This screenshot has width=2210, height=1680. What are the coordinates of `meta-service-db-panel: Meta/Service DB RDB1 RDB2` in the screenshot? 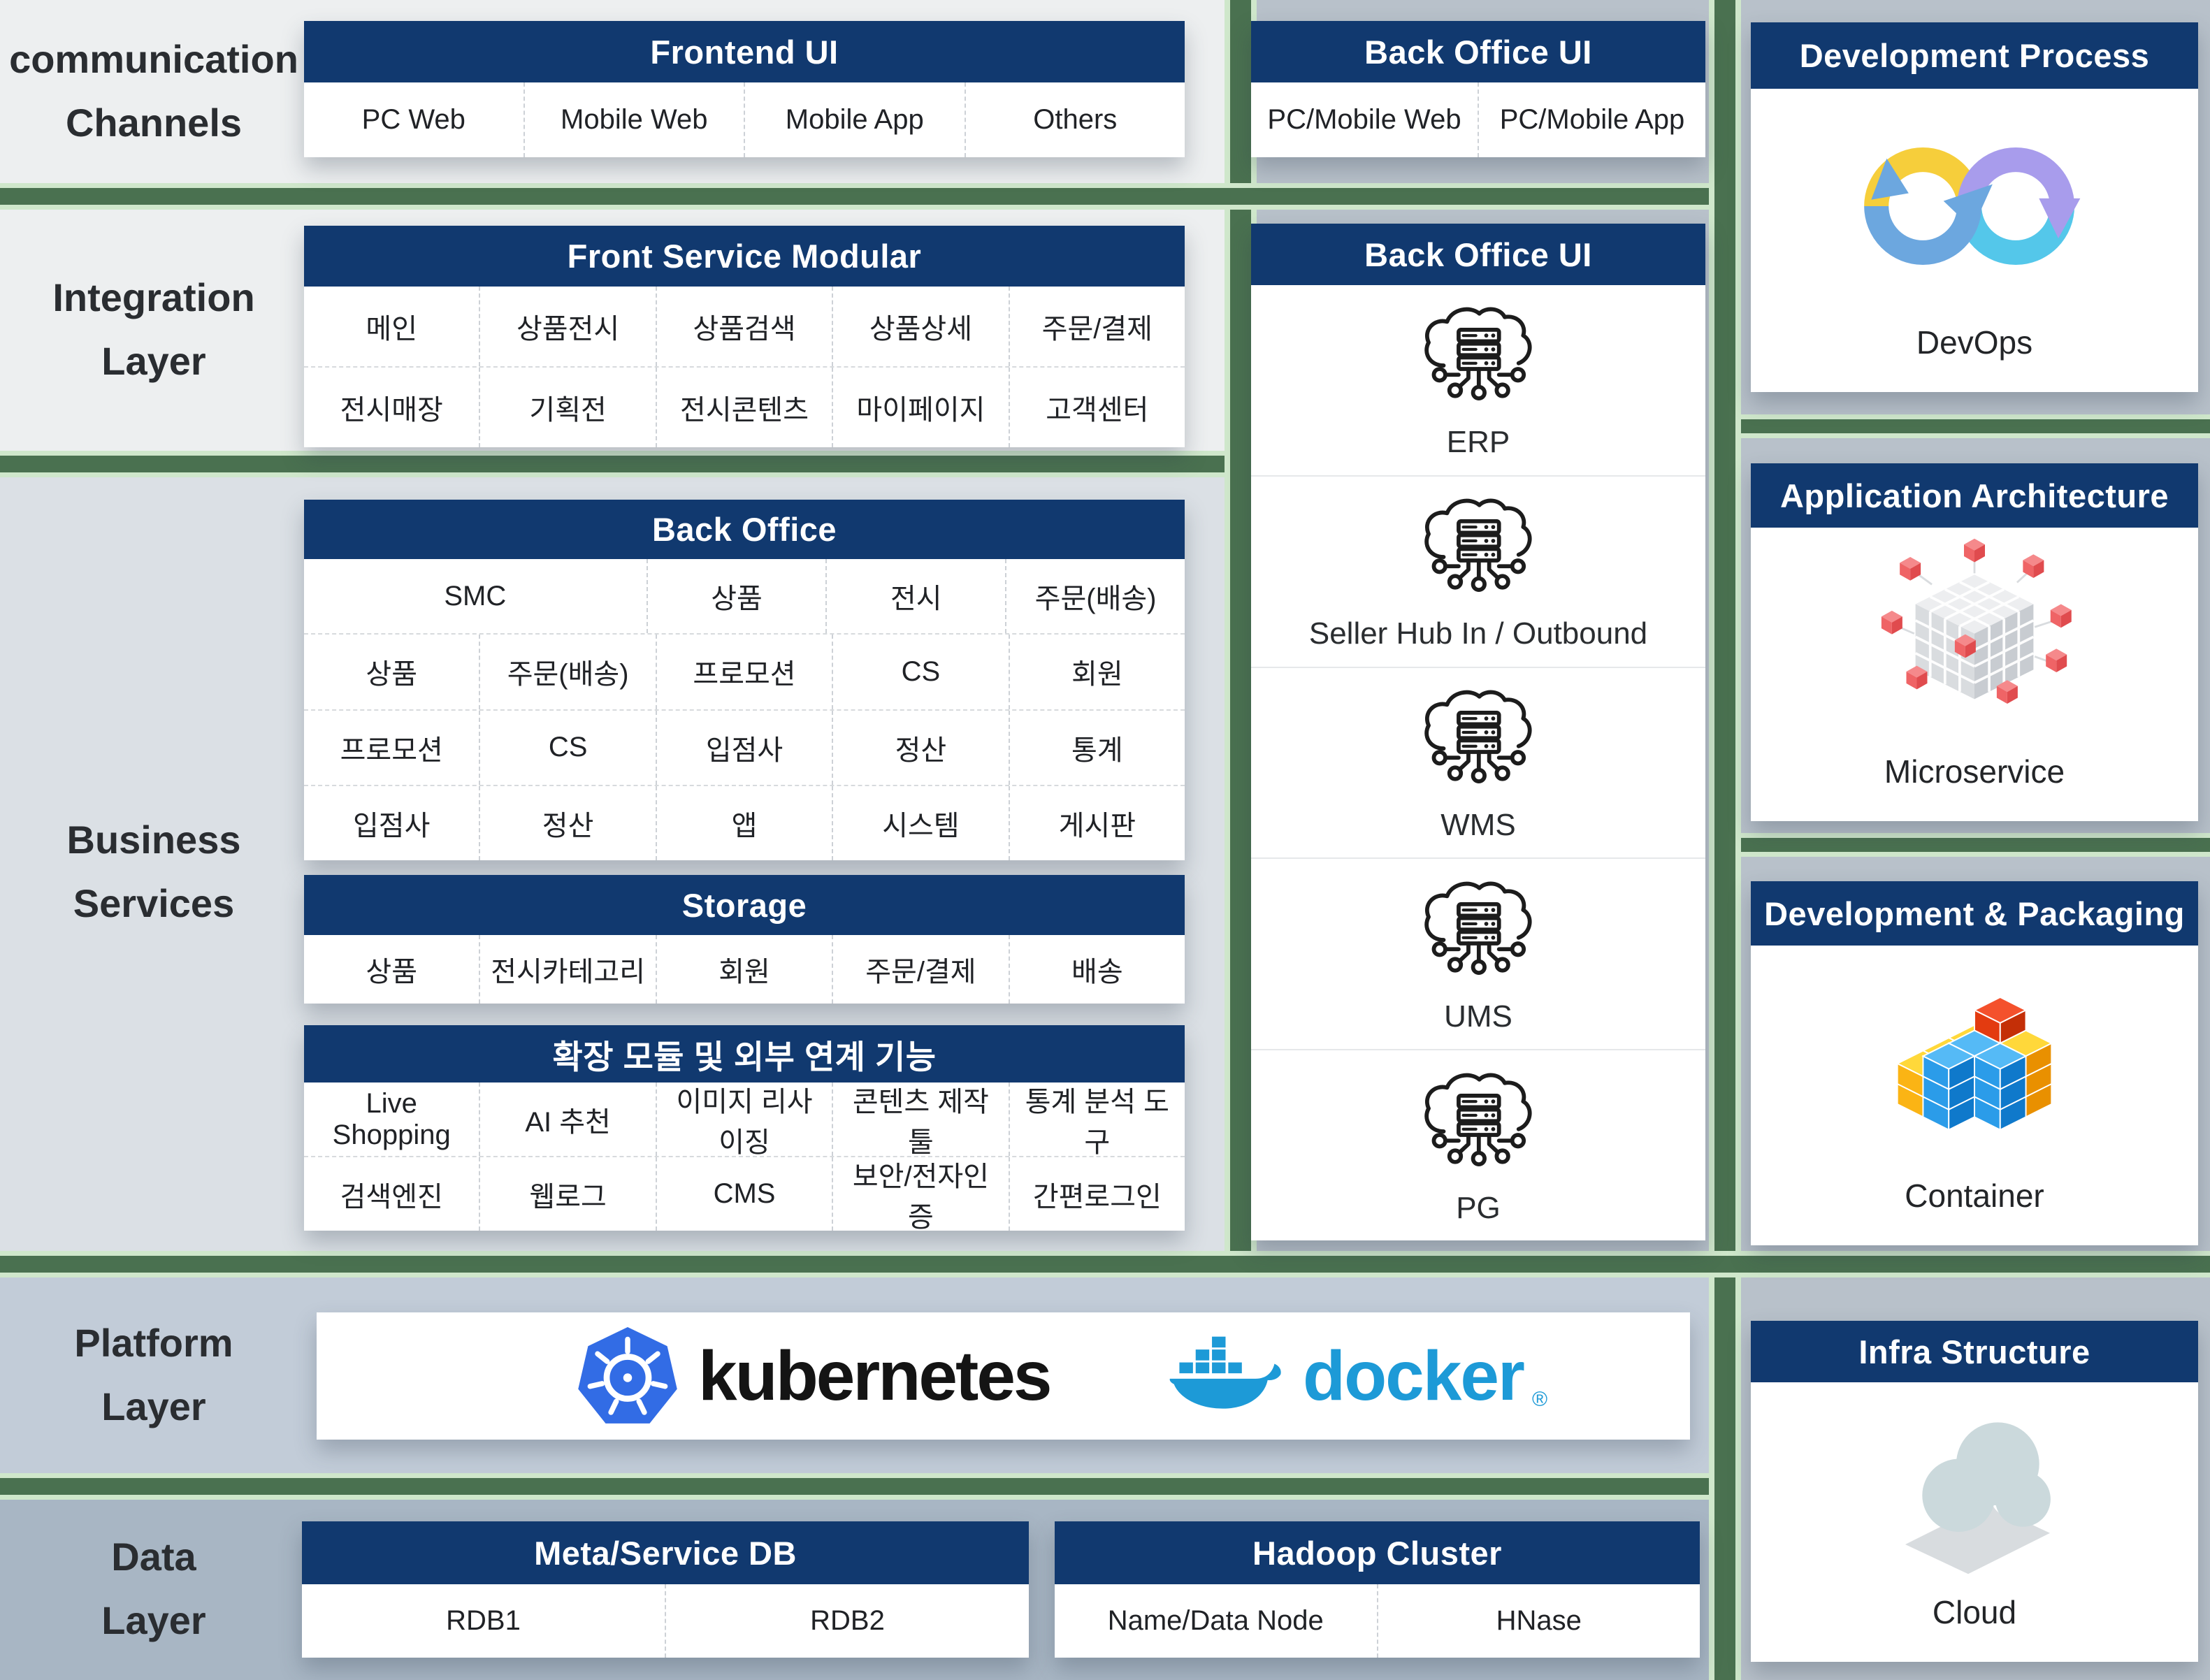 It's located at (666, 1590).